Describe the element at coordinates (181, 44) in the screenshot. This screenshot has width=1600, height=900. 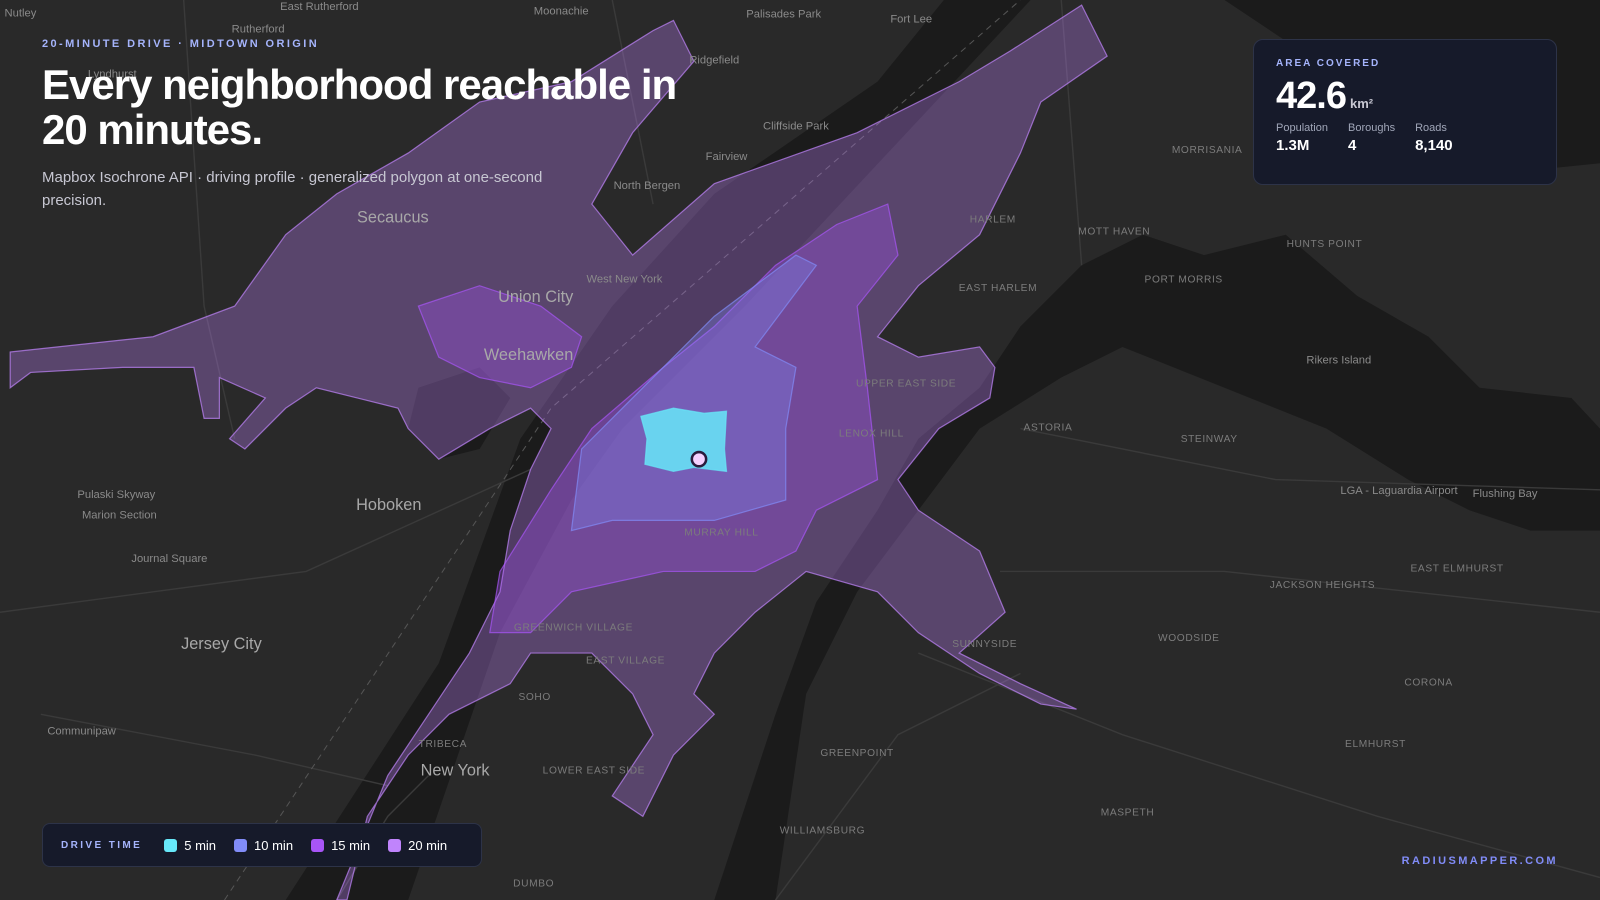
I see `eyebrow: 20-MINUTE DRIVE · MIDTOWN ORIGIN` at that location.